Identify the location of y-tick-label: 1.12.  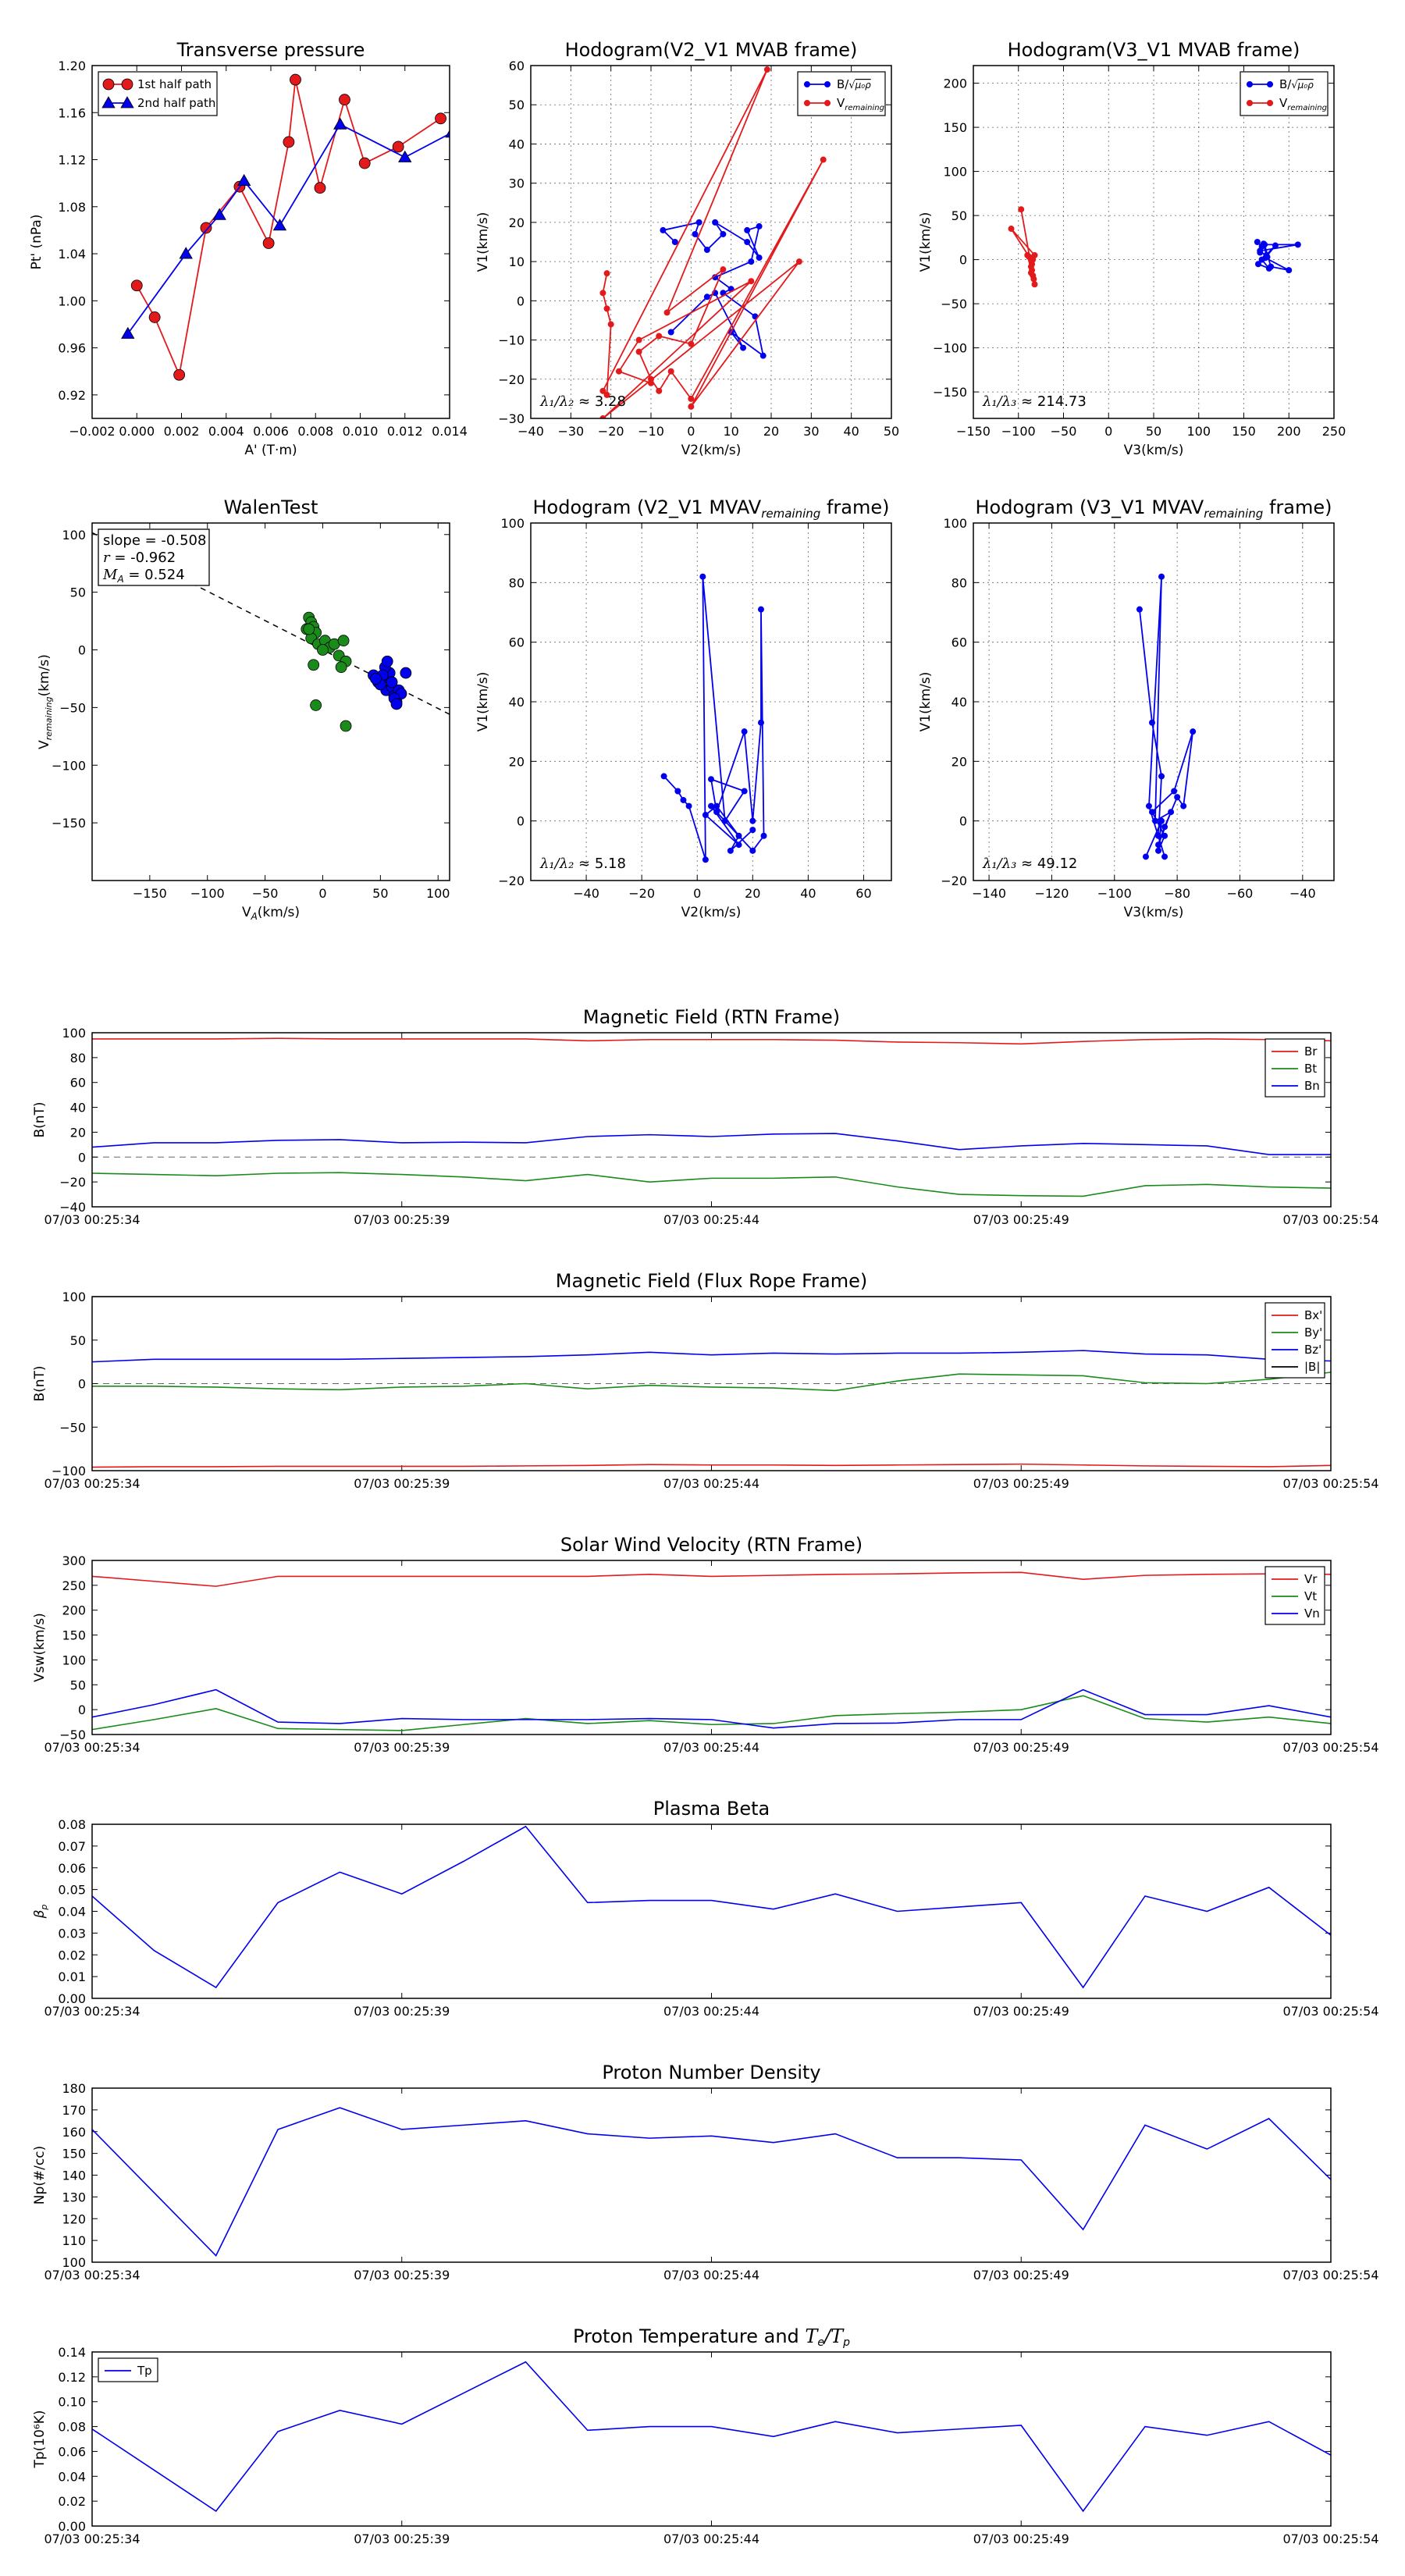
(72, 160).